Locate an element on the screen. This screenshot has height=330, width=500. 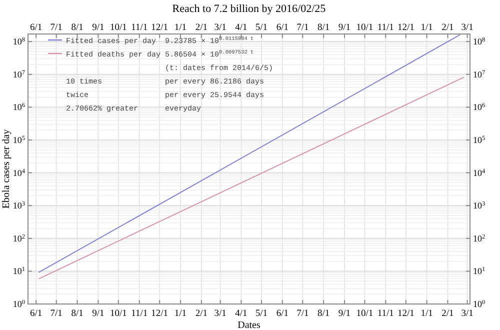
text: 10$^{5}$ is located at coordinates (479, 139).